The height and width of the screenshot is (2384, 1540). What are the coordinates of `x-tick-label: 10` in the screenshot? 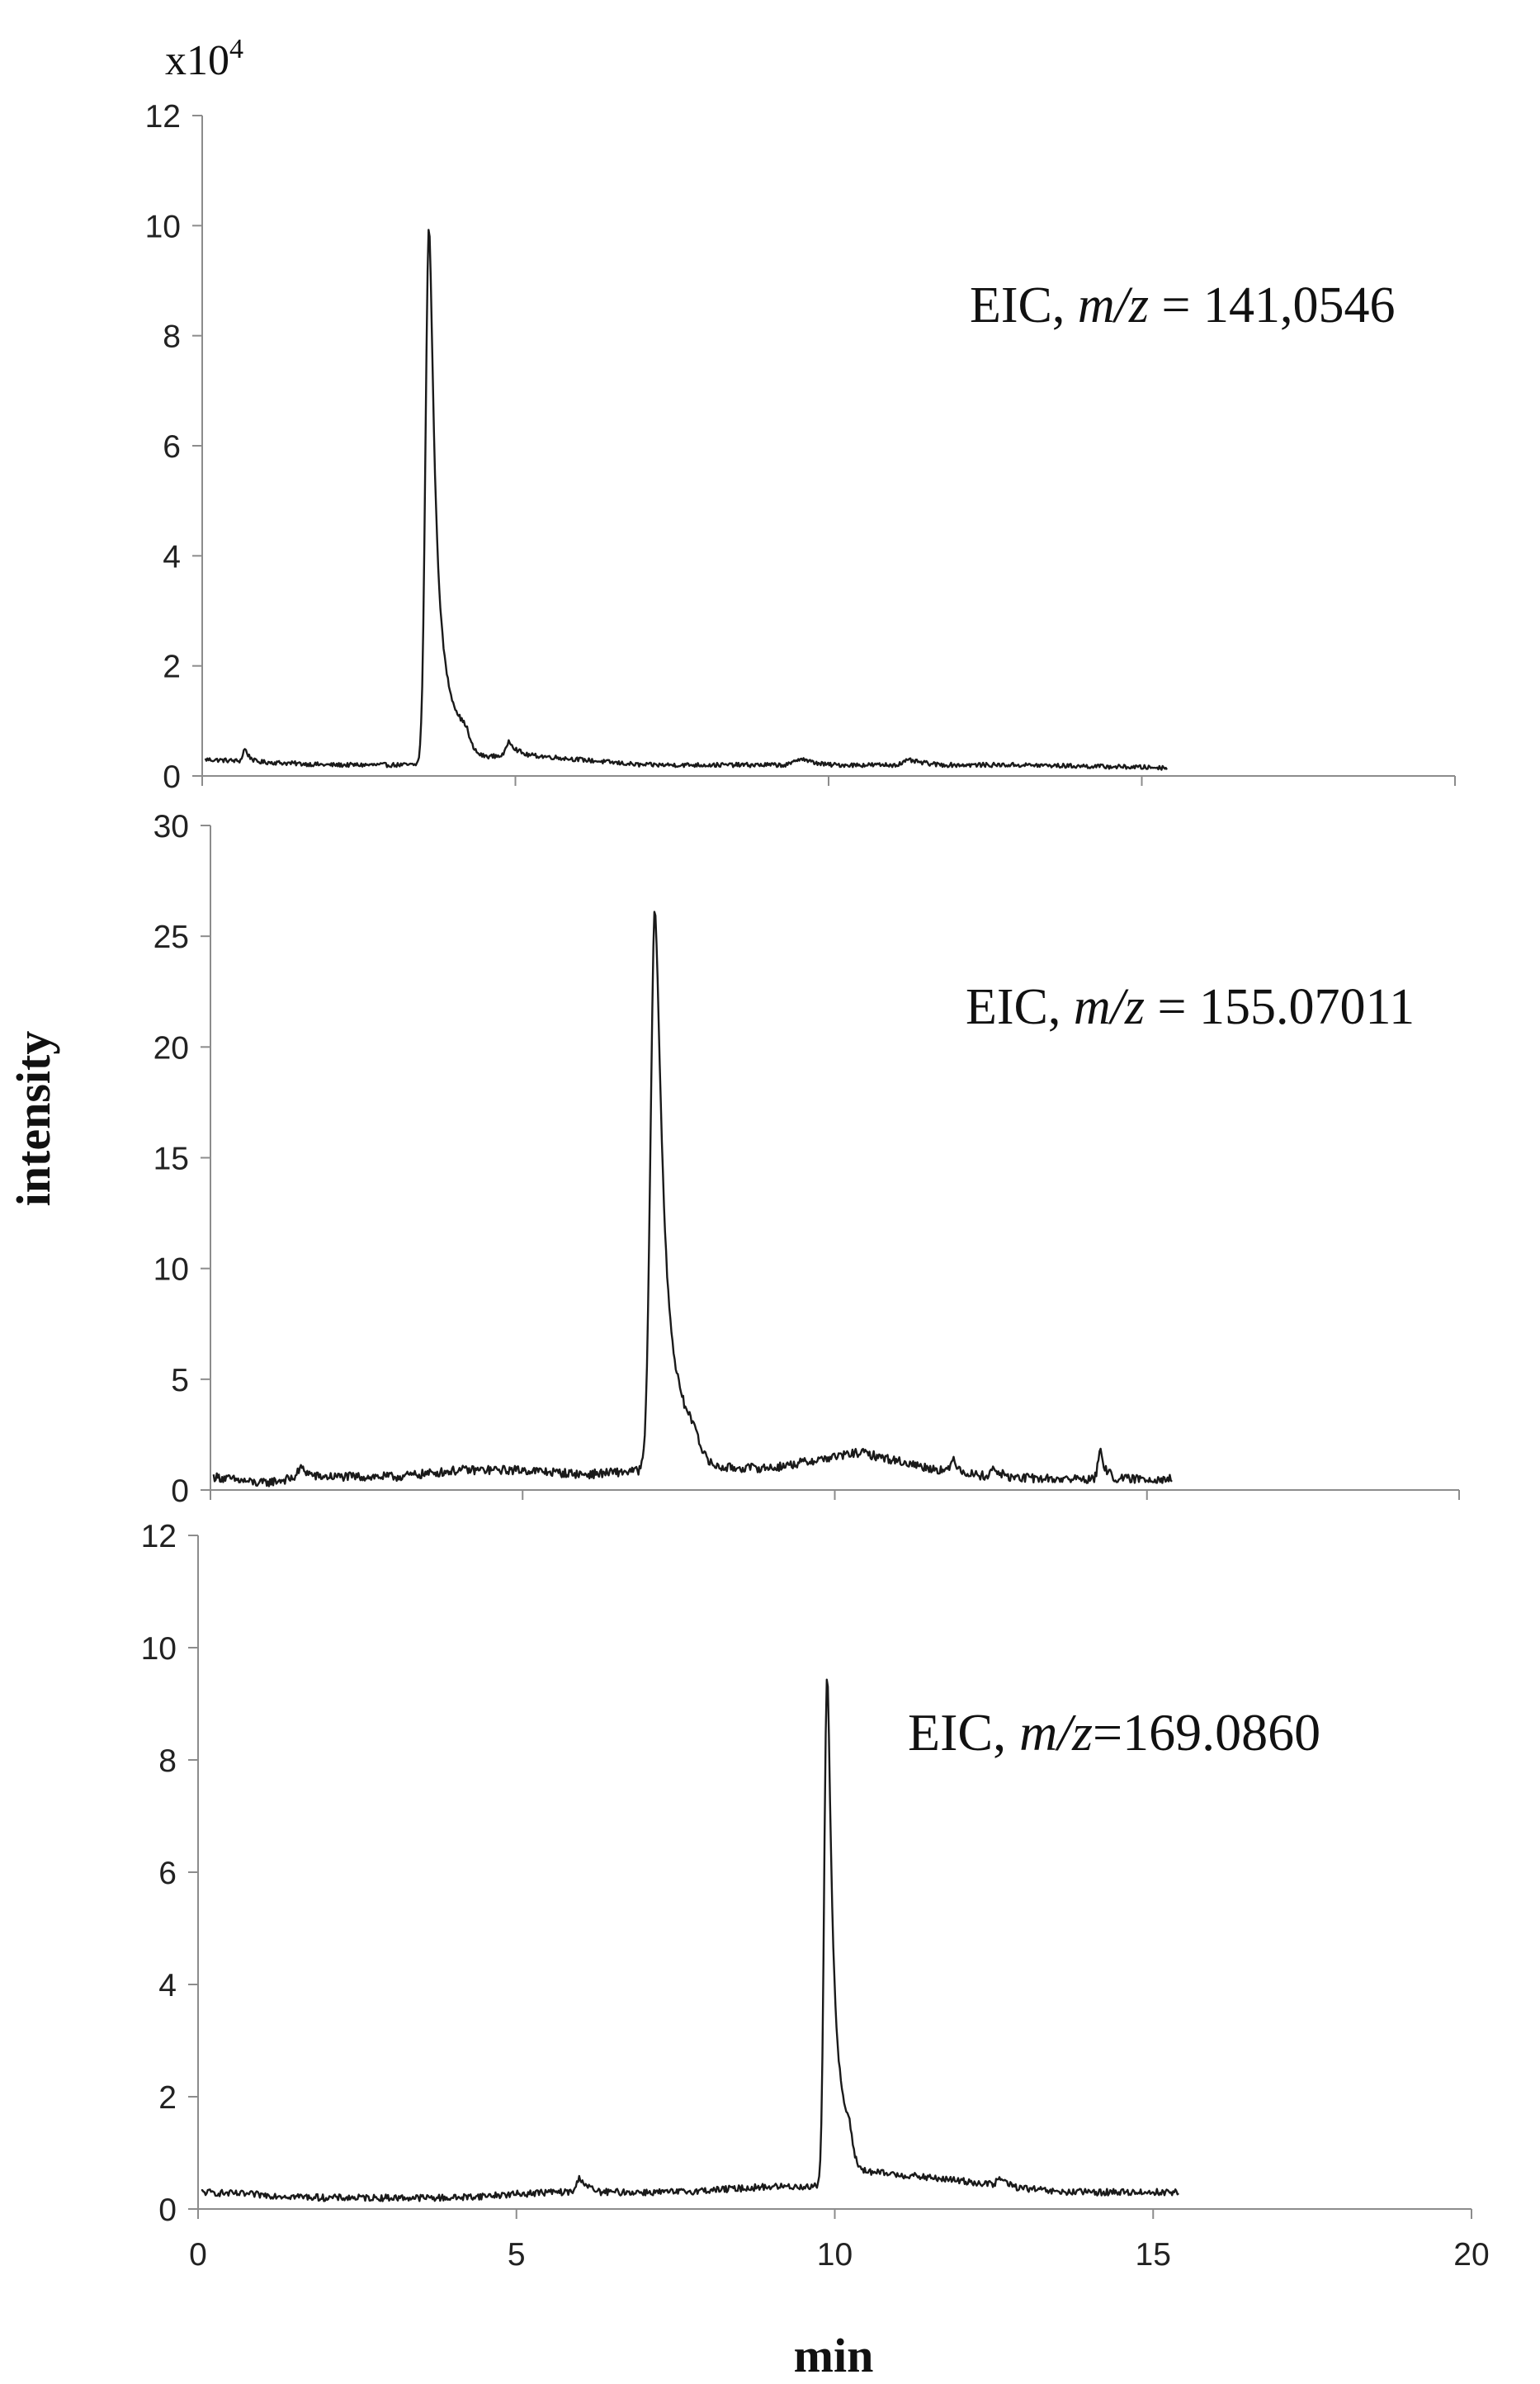 It's located at (835, 2255).